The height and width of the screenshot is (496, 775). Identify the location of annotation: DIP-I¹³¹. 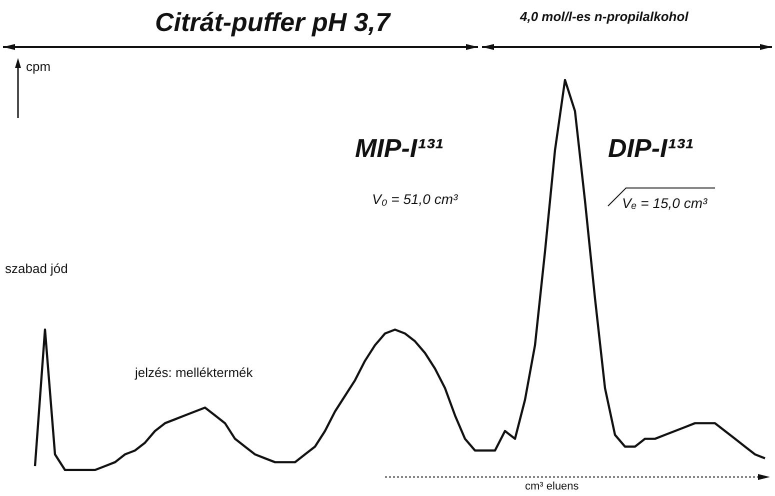
(651, 148).